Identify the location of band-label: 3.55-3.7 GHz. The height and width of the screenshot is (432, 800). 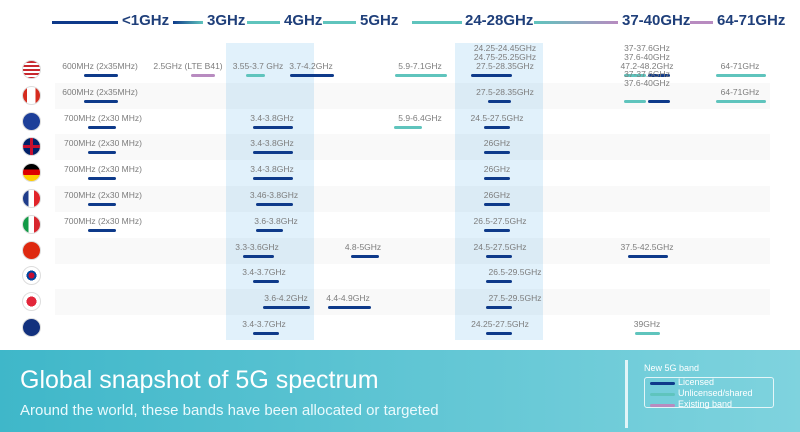
(258, 66).